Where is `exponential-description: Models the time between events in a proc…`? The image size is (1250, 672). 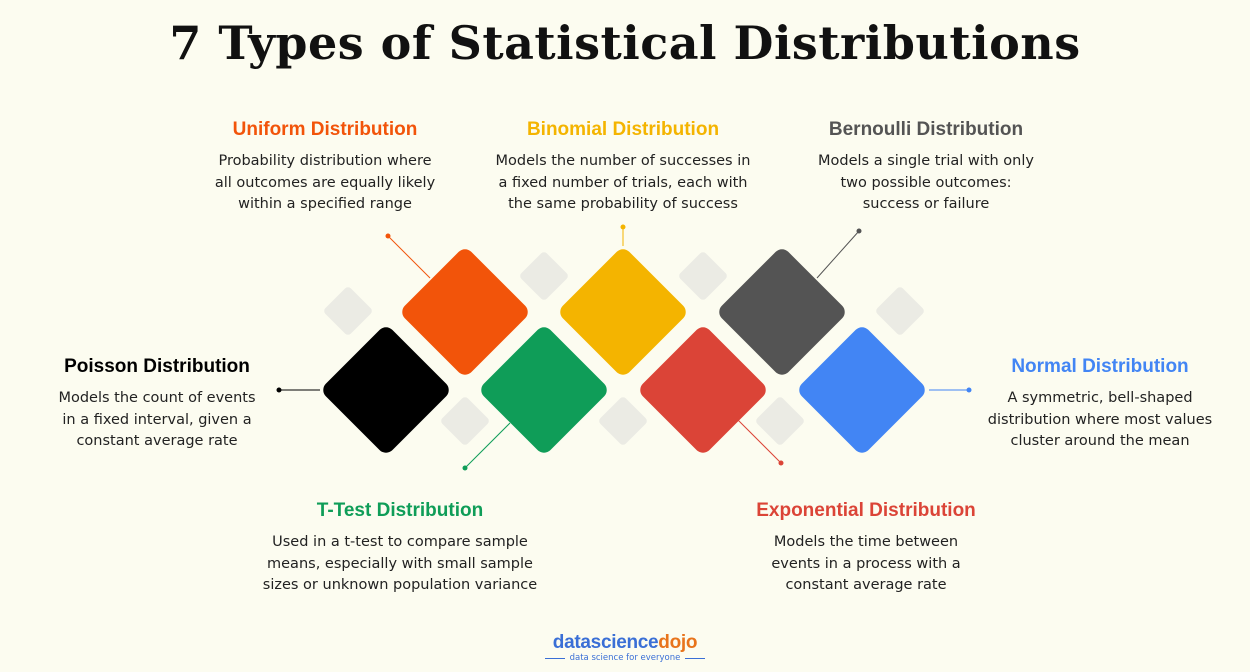 exponential-description: Models the time between events in a proc… is located at coordinates (866, 563).